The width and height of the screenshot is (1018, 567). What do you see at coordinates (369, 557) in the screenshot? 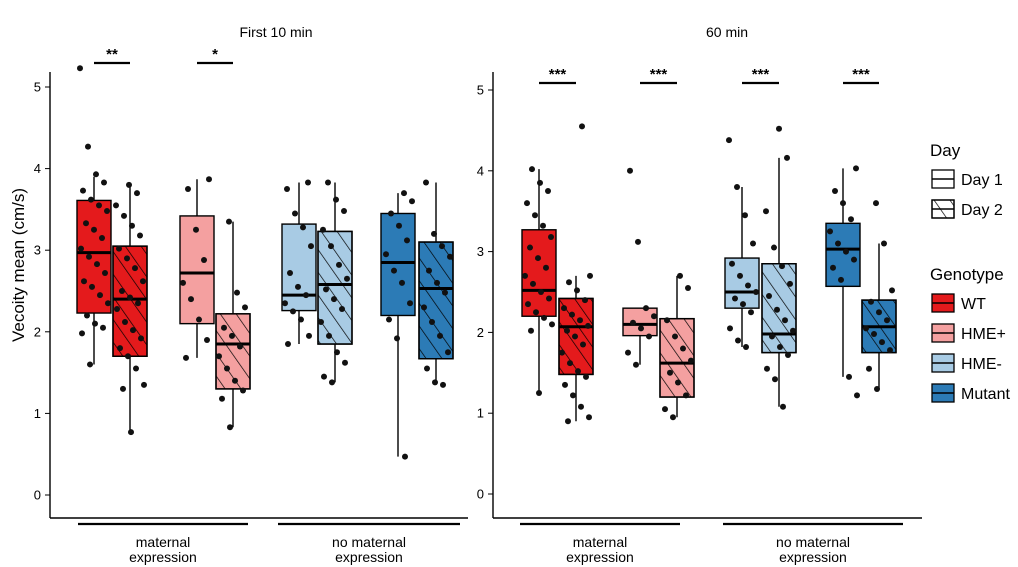
I see `group-label: expression` at bounding box center [369, 557].